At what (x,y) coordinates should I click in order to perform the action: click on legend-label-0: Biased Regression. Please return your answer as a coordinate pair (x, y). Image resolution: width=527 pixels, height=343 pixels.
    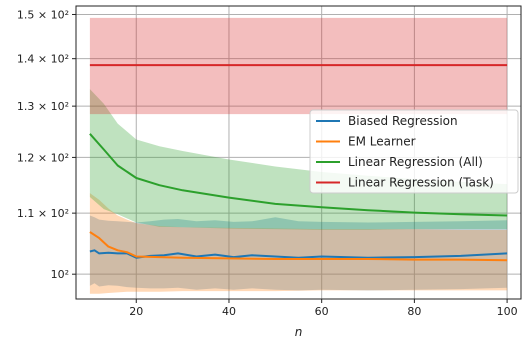
    Looking at the image, I should click on (403, 121).